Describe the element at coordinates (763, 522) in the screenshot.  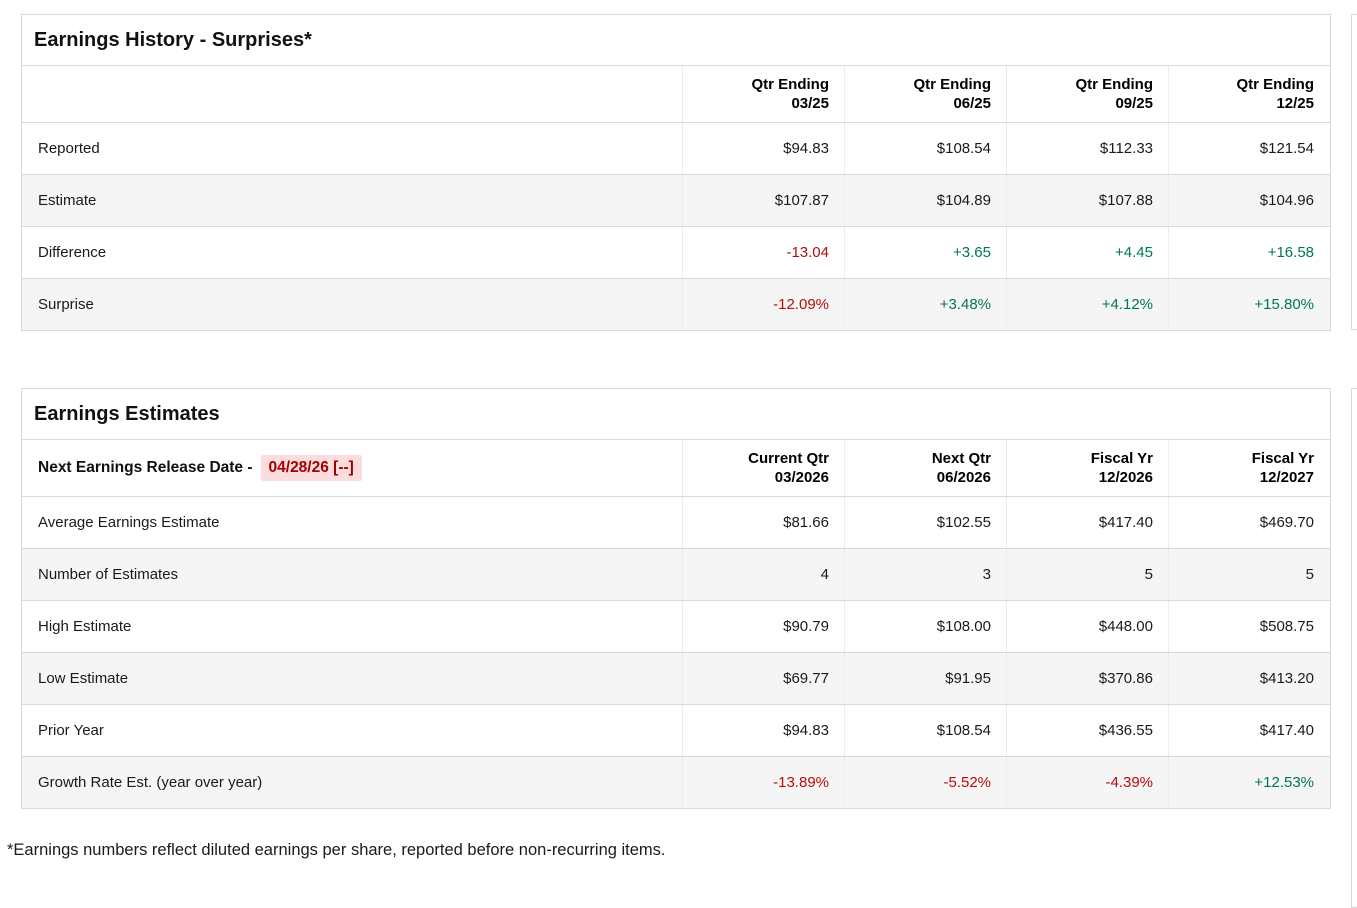
I see `cell-value: $81.66` at that location.